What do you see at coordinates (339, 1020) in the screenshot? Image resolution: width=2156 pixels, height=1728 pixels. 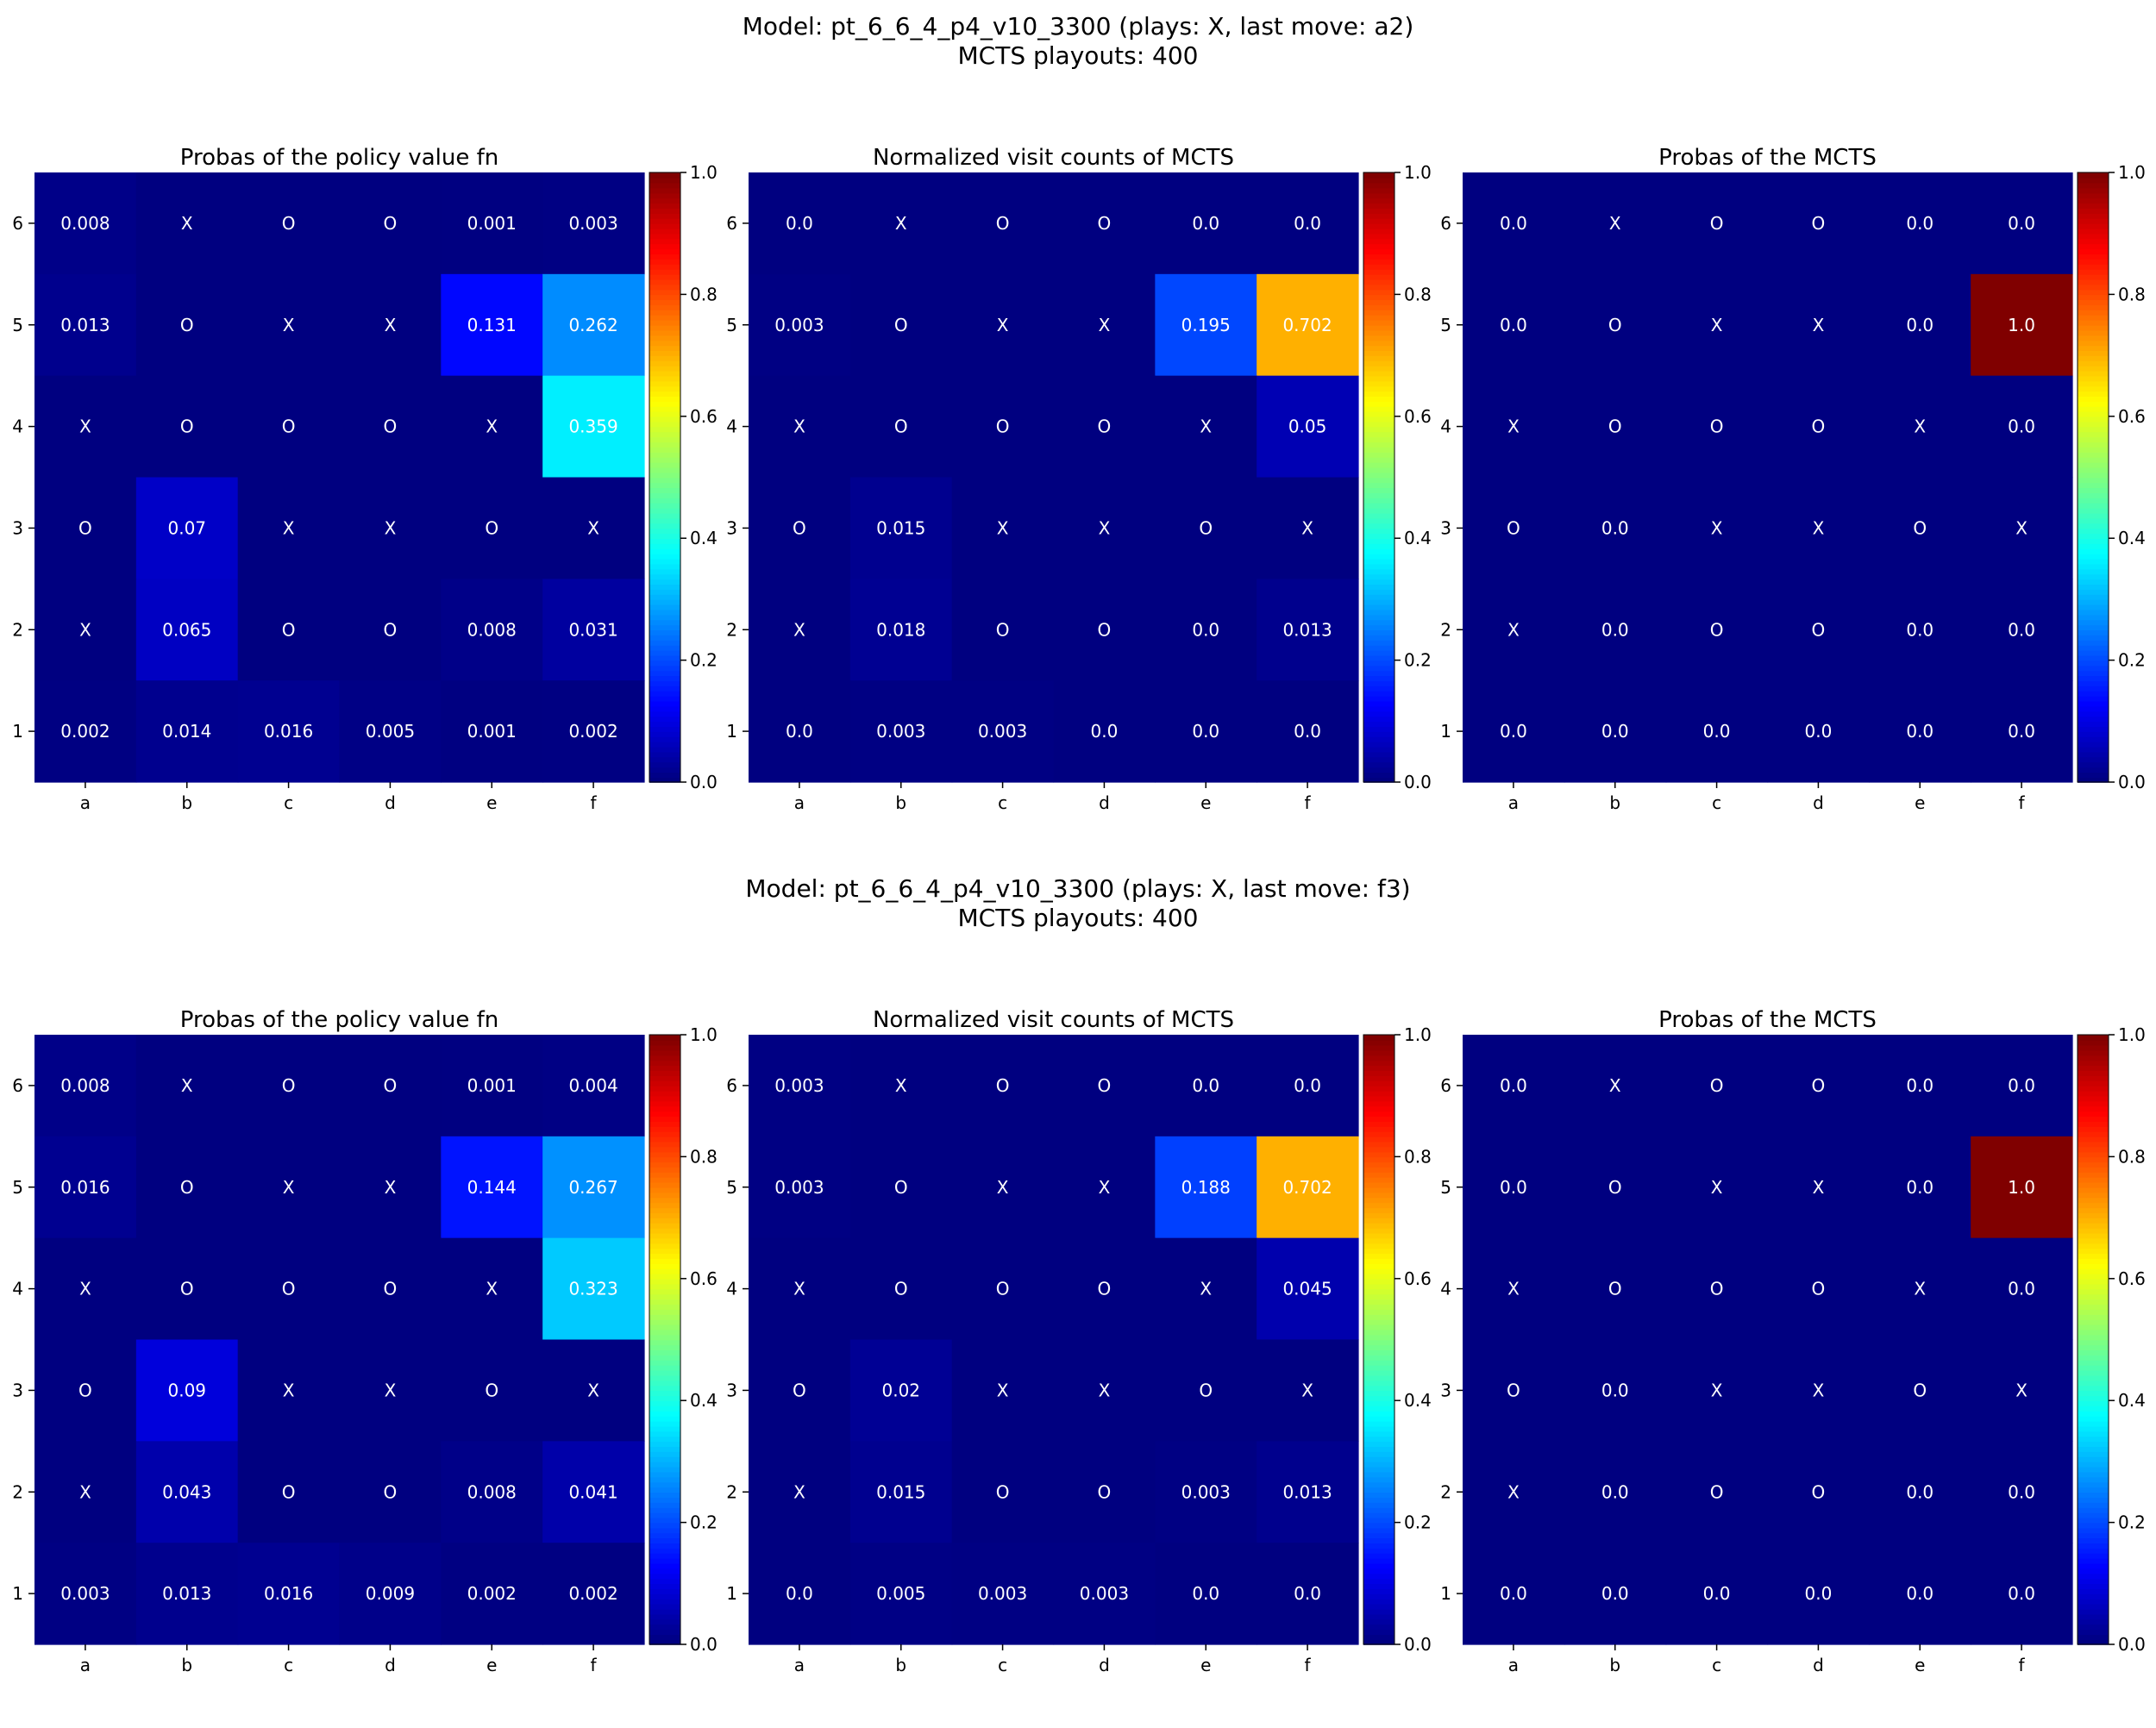 I see `heatmap-title: Probas of the policy value fn` at bounding box center [339, 1020].